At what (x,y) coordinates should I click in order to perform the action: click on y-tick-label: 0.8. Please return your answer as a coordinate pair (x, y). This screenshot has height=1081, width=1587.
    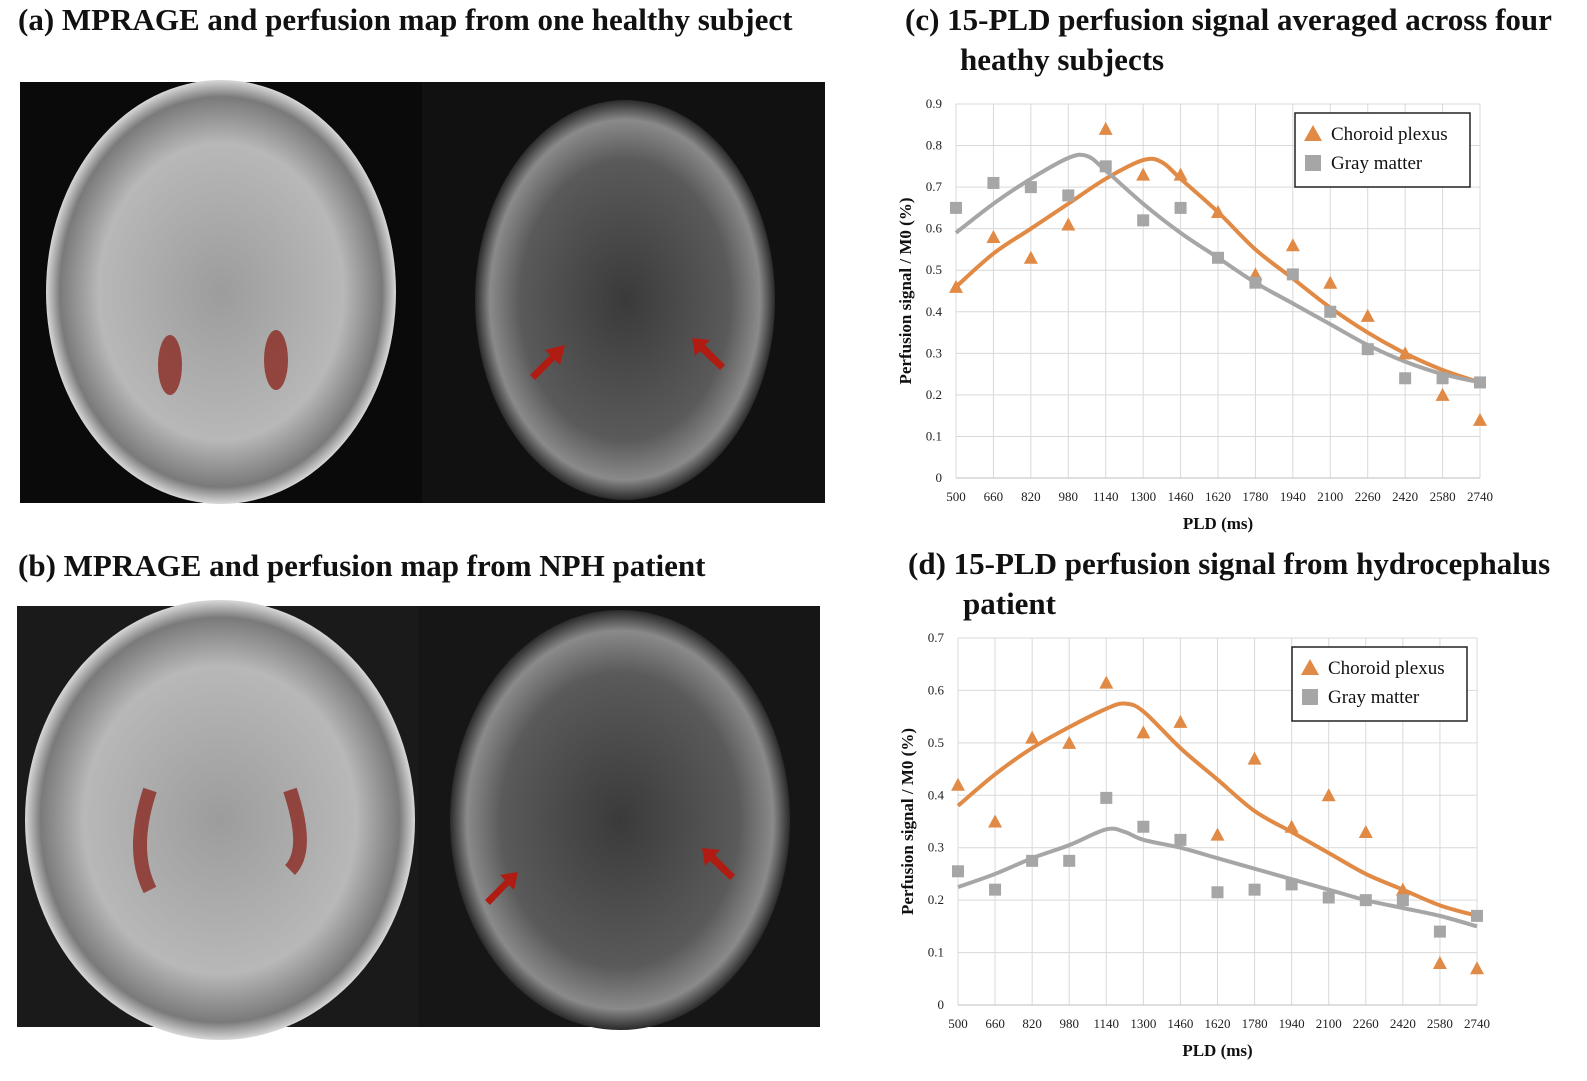
    Looking at the image, I should click on (934, 145).